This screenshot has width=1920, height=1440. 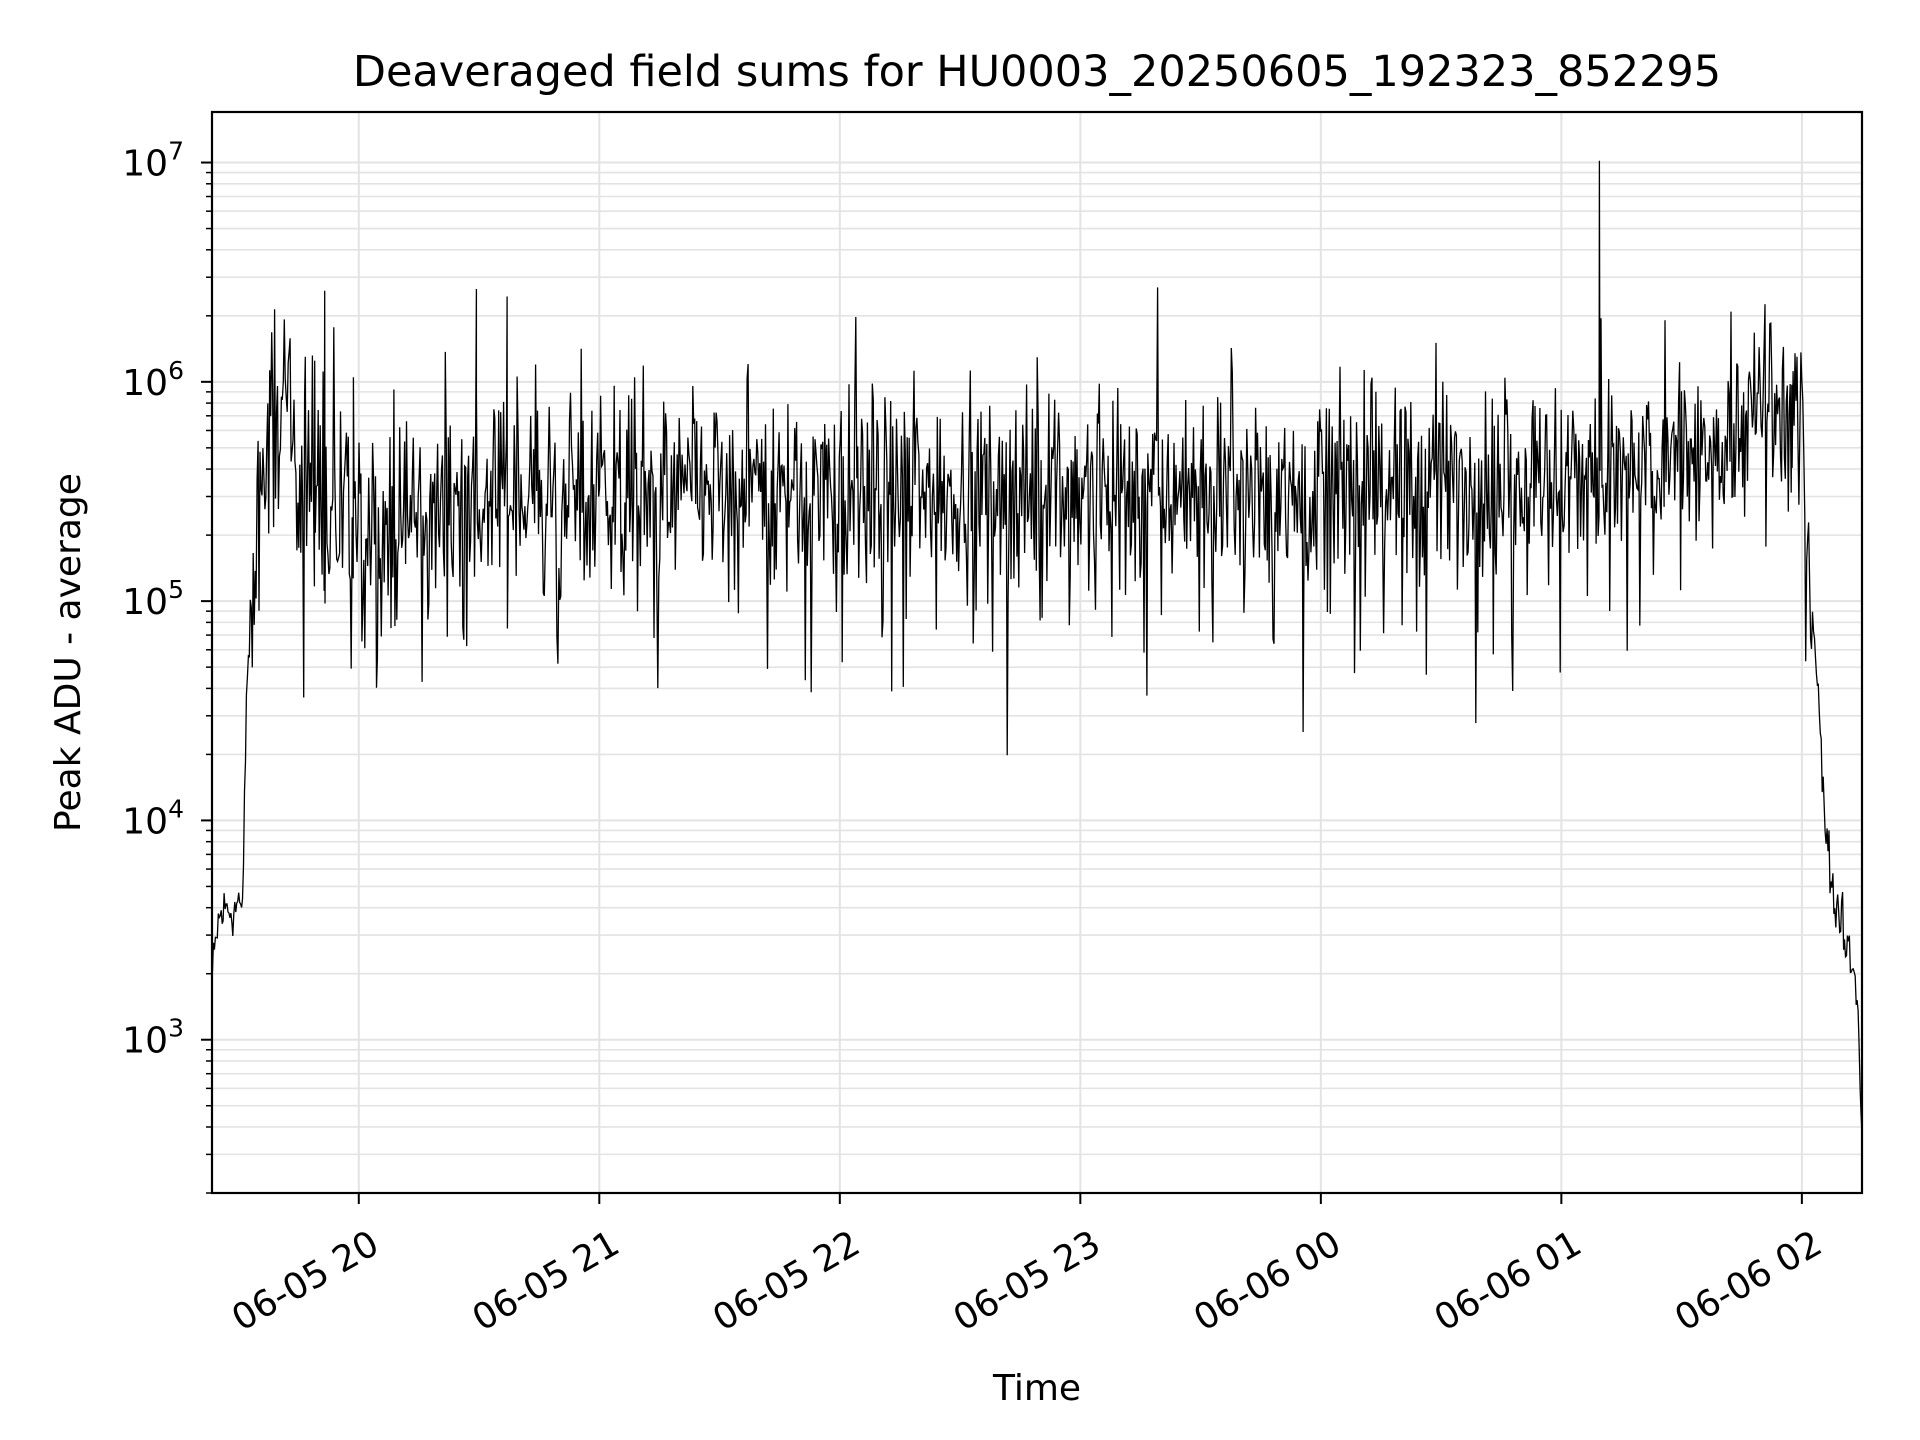 What do you see at coordinates (1036, 1388) in the screenshot?
I see `x-axis-label: Time` at bounding box center [1036, 1388].